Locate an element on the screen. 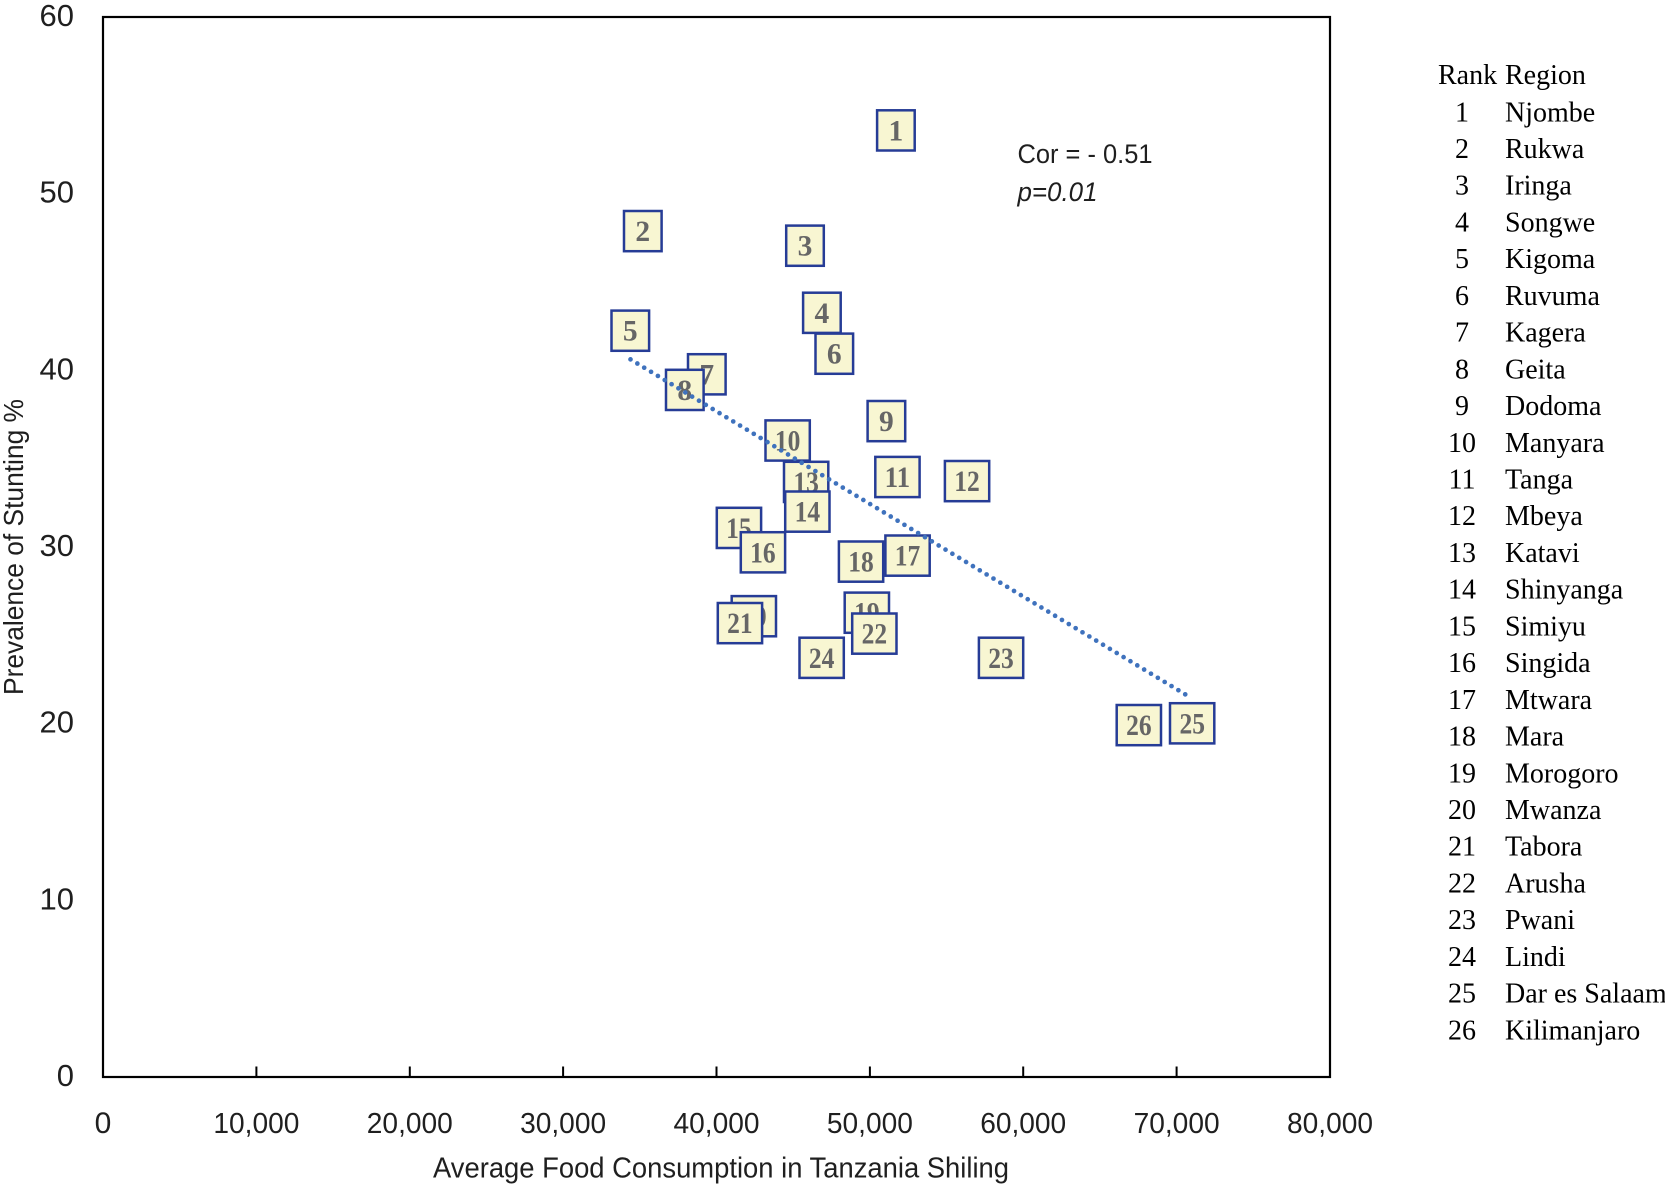 Image resolution: width=1665 pixels, height=1186 pixels. svg-text: Mtwara is located at coordinates (1549, 700).